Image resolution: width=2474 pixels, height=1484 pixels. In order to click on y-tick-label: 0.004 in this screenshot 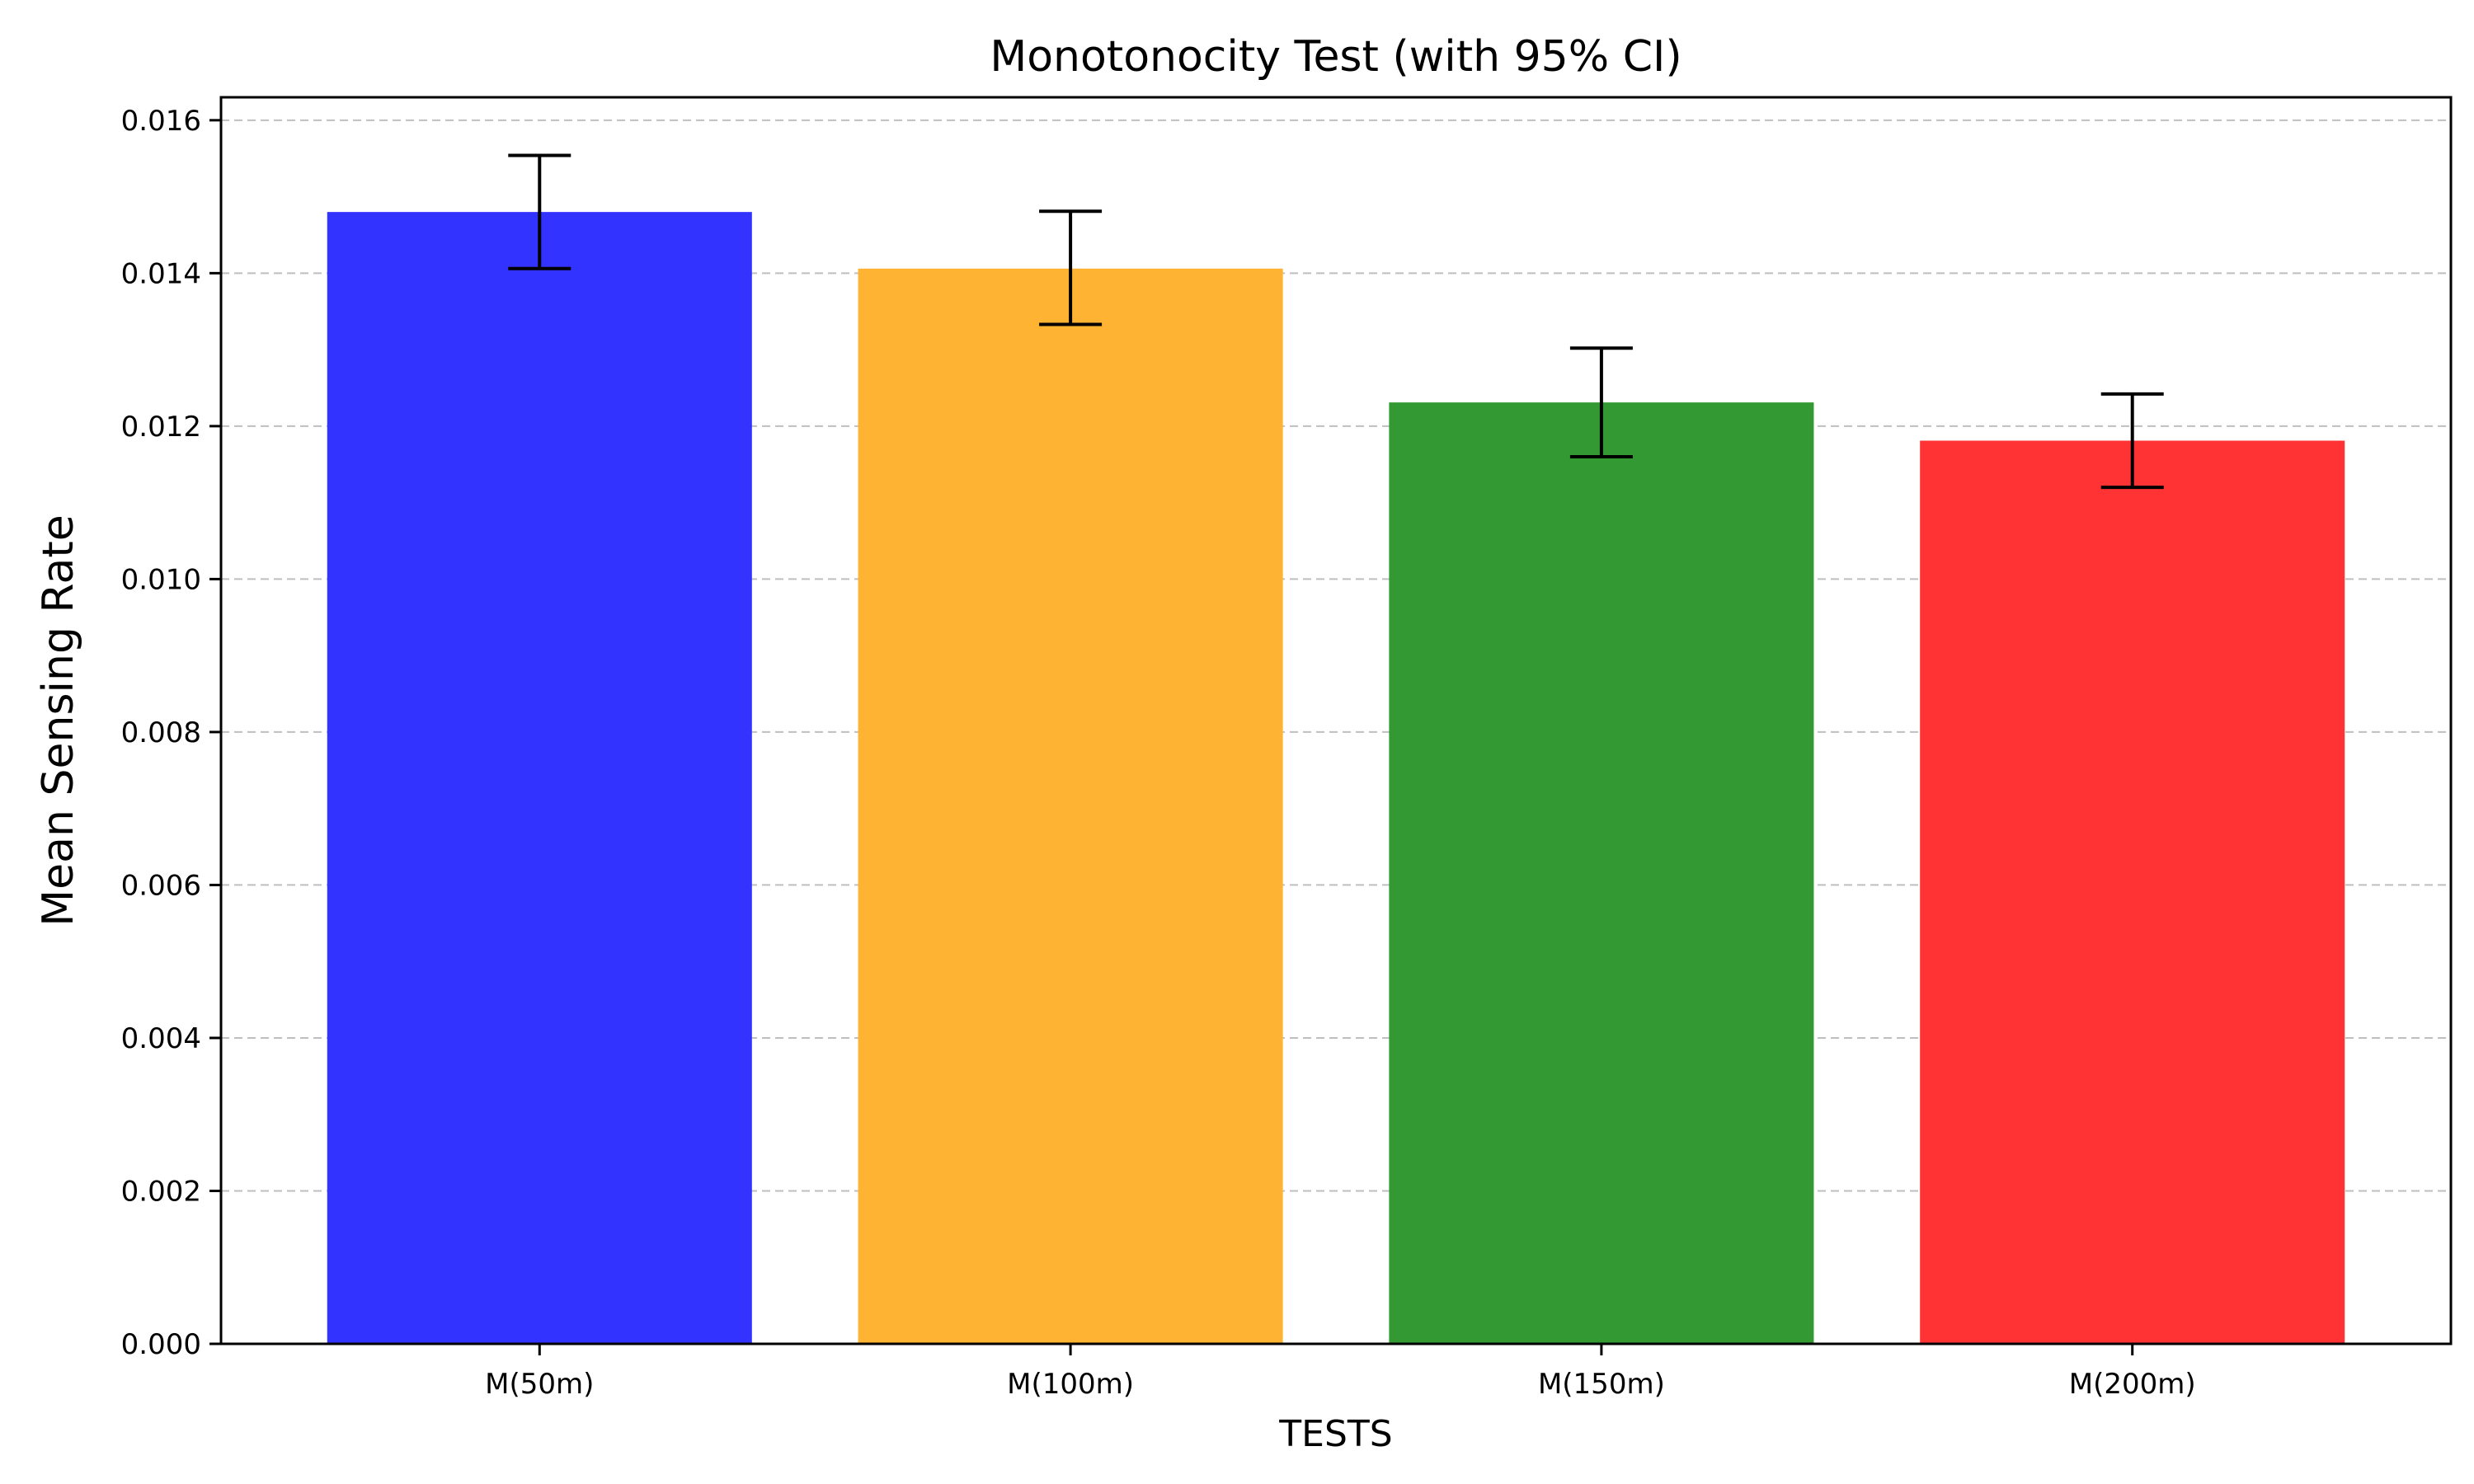, I will do `click(161, 1038)`.